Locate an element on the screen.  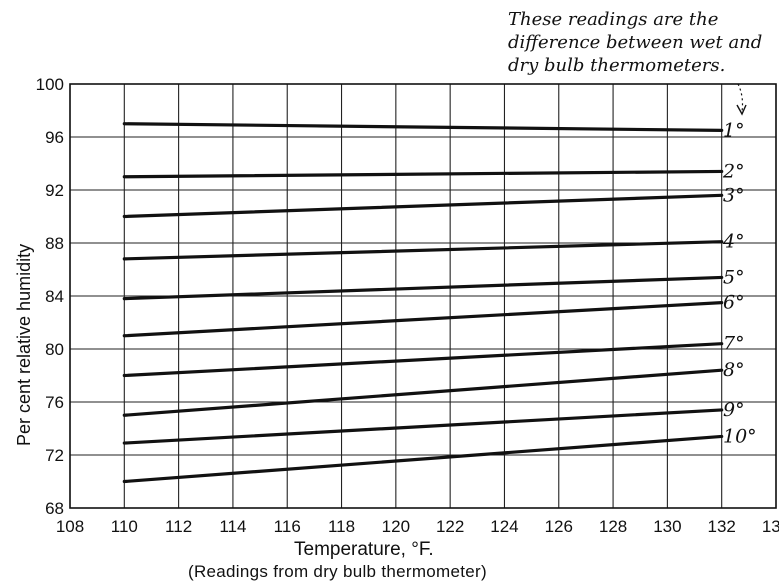
x-tick-label: 122 is located at coordinates (450, 526).